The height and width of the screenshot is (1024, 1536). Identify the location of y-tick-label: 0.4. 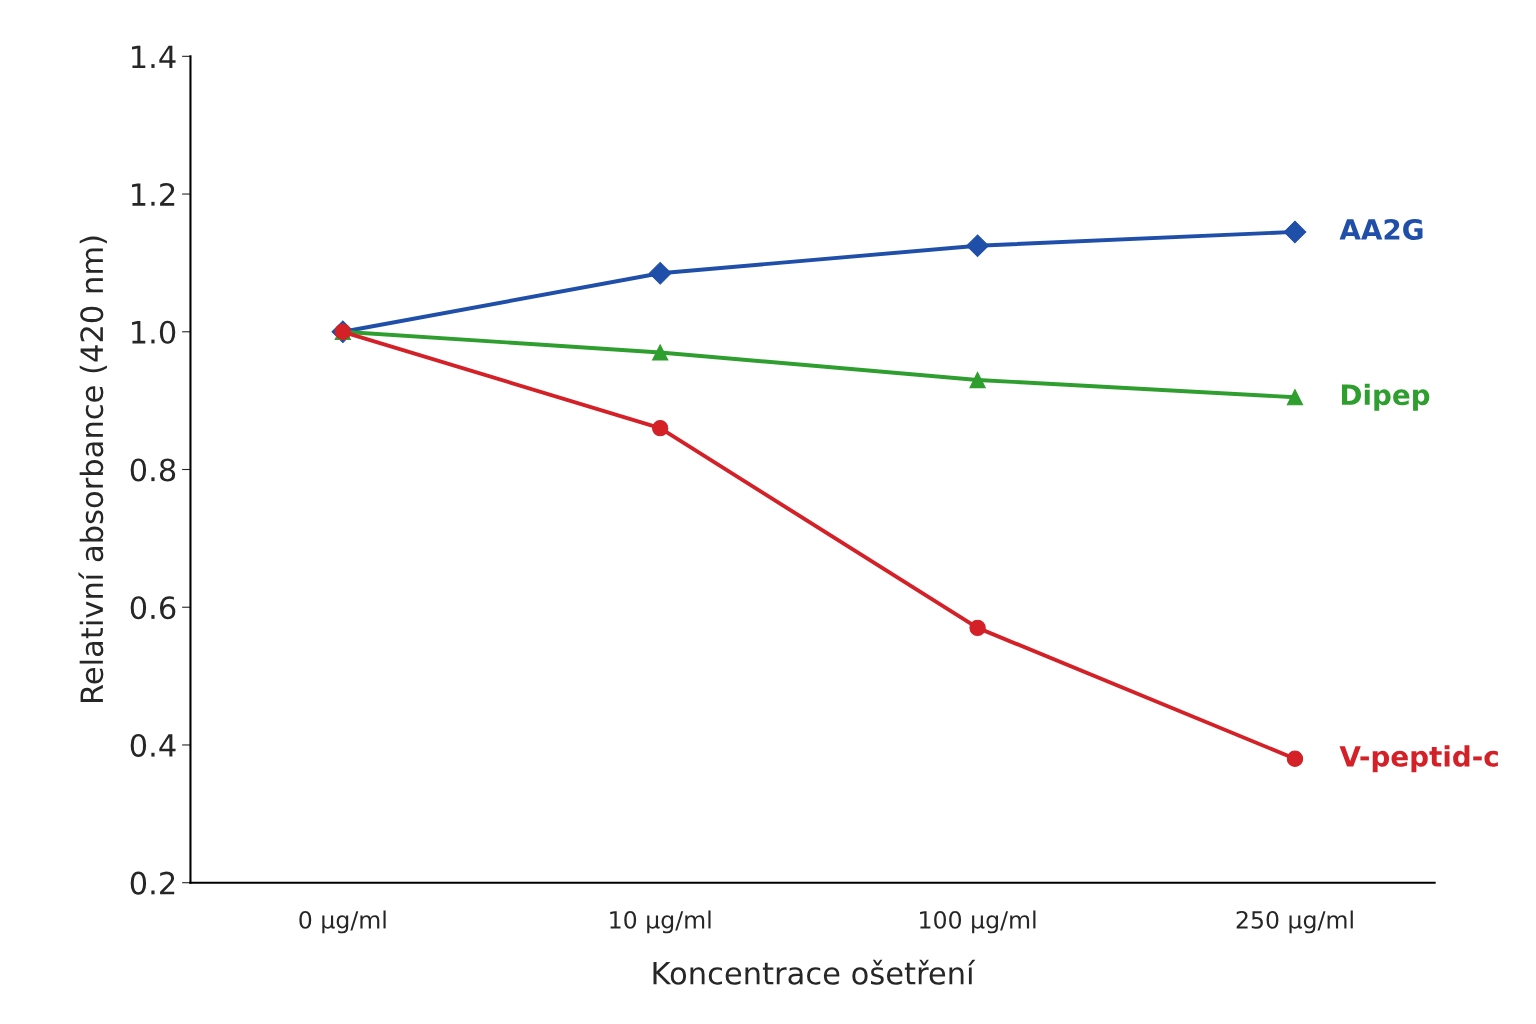
(153, 745).